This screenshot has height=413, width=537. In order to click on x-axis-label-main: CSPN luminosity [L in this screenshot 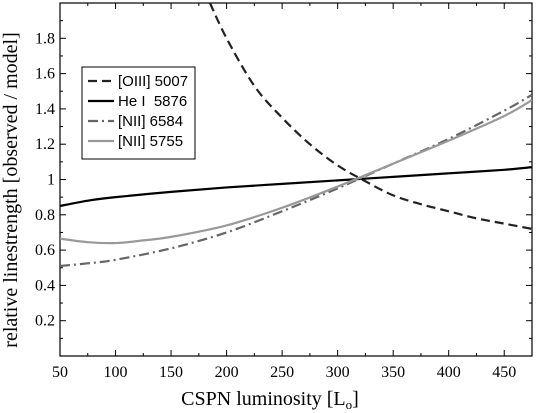, I will do `click(263, 399)`.